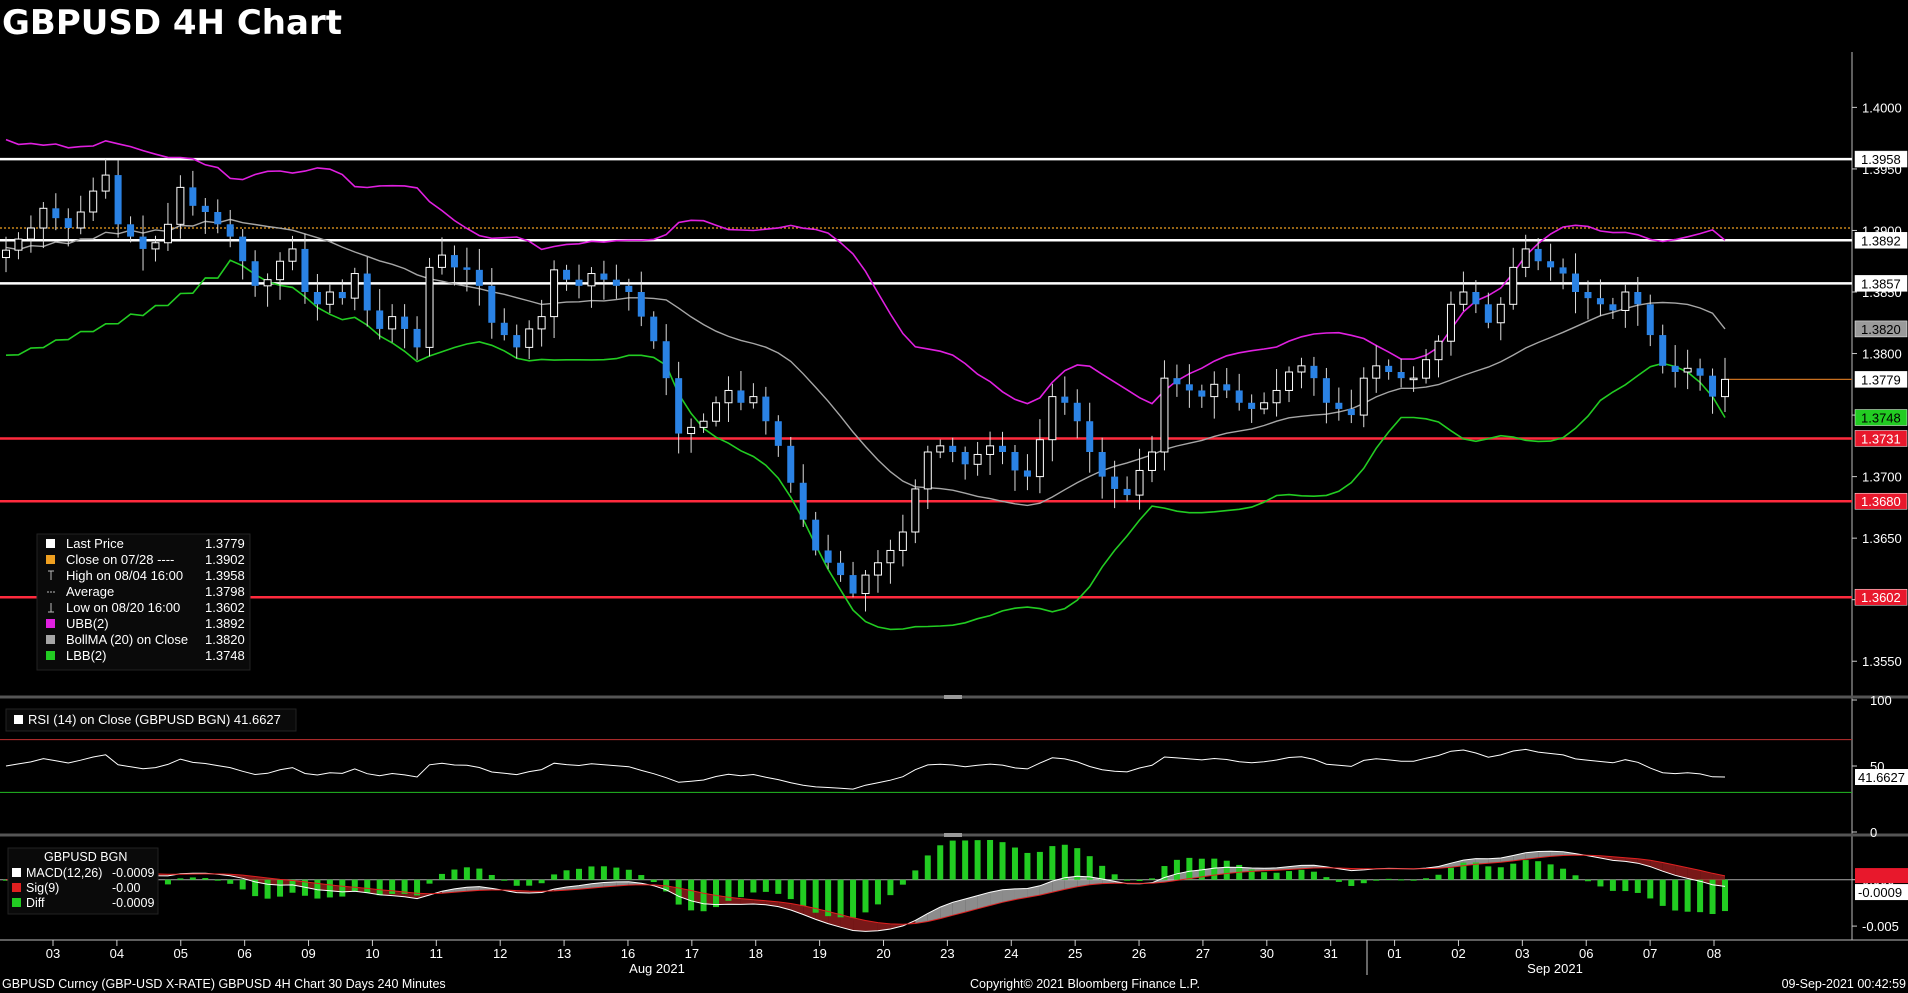 The width and height of the screenshot is (1908, 993). I want to click on x-tick-label: 27, so click(1203, 953).